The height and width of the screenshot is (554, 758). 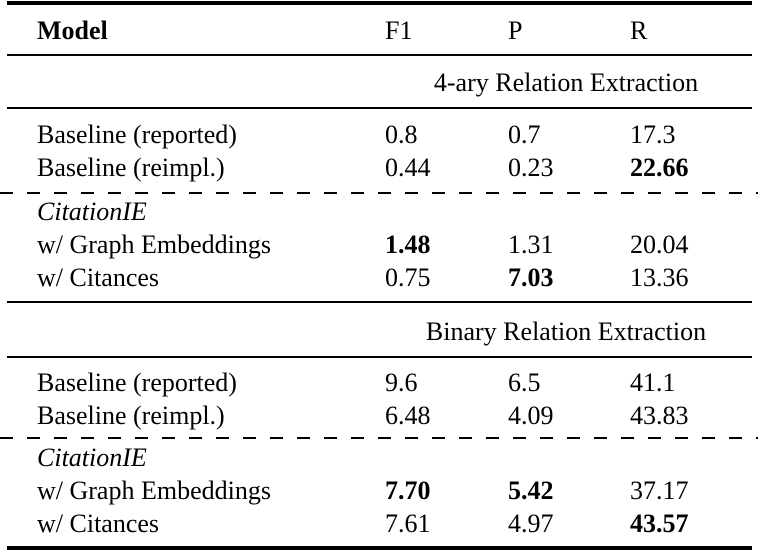 I want to click on section2-title: Binary Relation Extraction, so click(x=566, y=331).